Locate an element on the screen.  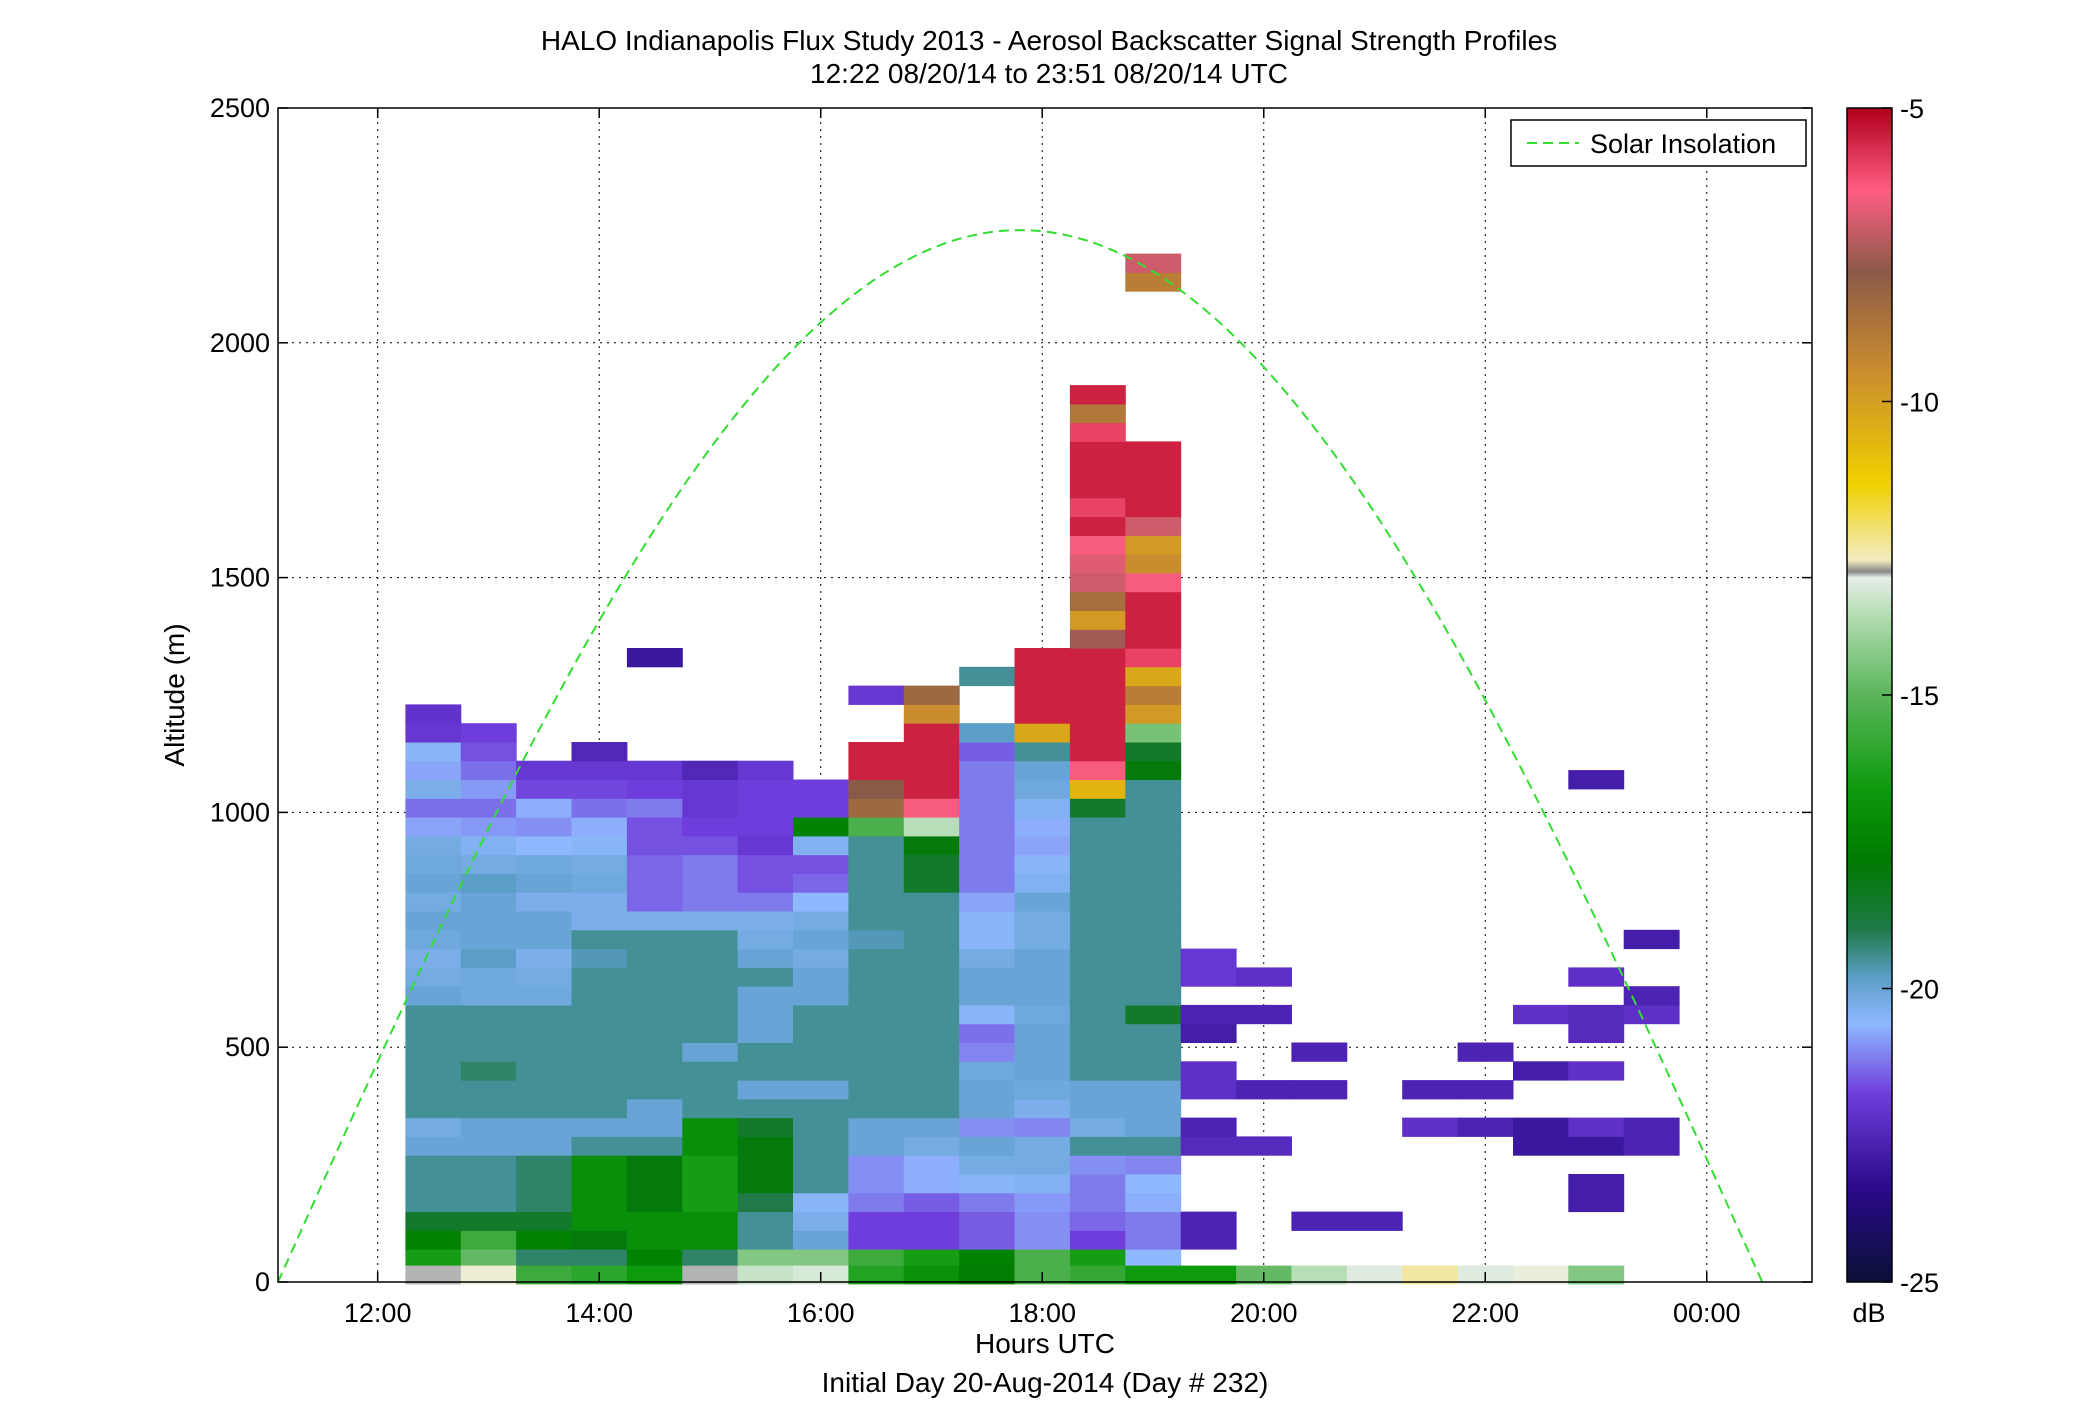
x-tick-label: 14:00 is located at coordinates (599, 1313).